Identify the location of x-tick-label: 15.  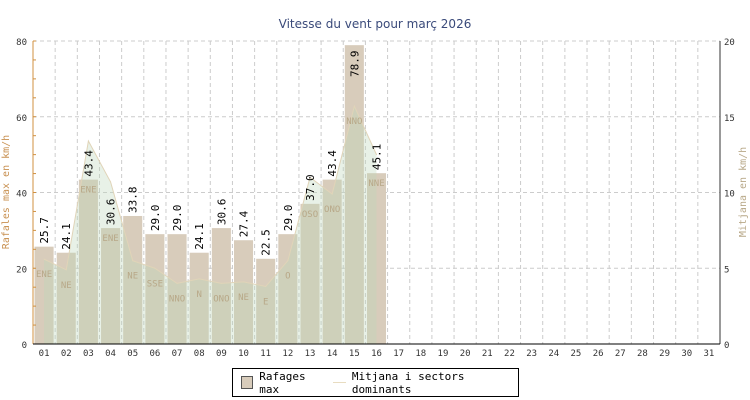
(354, 354).